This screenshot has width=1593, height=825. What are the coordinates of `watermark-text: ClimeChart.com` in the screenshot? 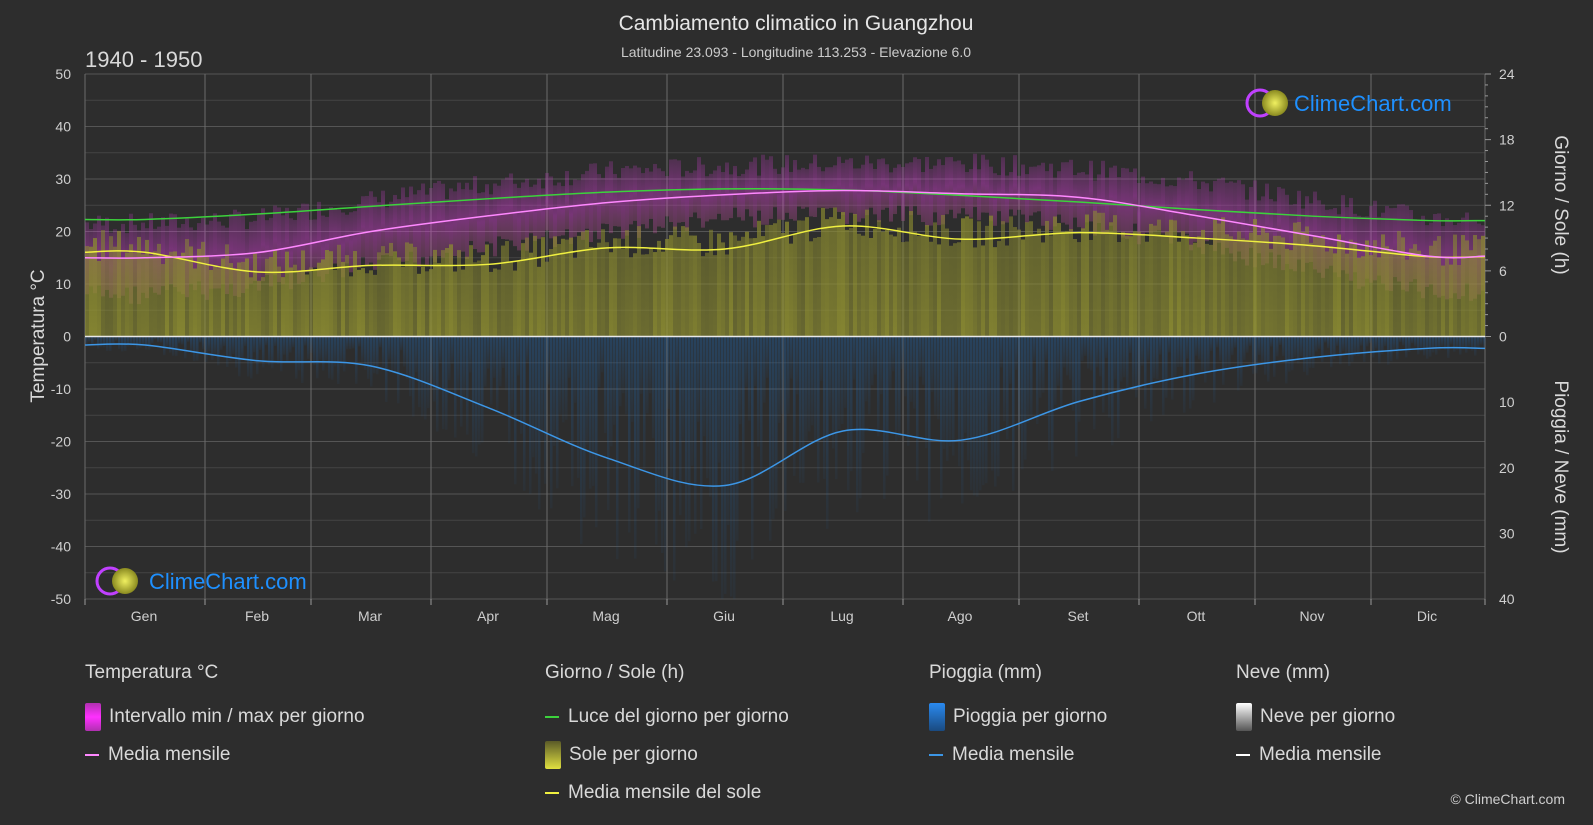 It's located at (228, 581).